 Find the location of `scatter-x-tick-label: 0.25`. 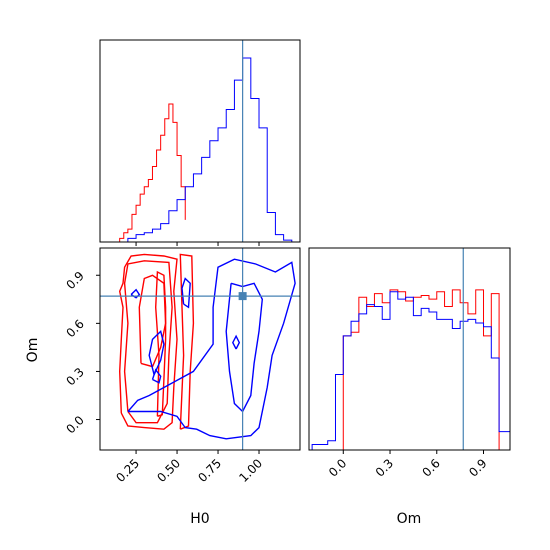

scatter-x-tick-label: 0.25 is located at coordinates (127, 470).